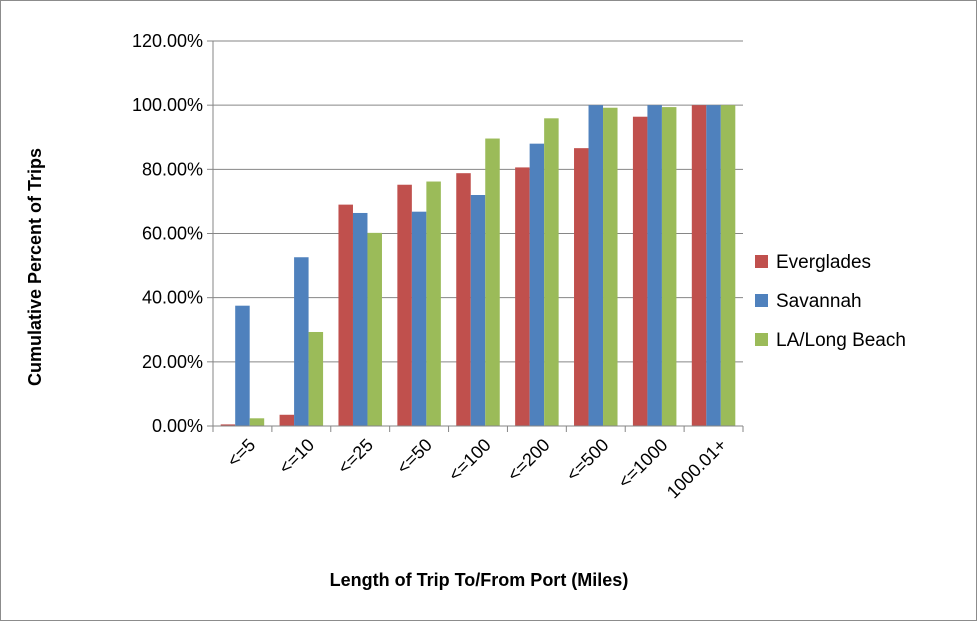 This screenshot has height=622, width=977. I want to click on y-tick-label: 60.00%, so click(172, 234).